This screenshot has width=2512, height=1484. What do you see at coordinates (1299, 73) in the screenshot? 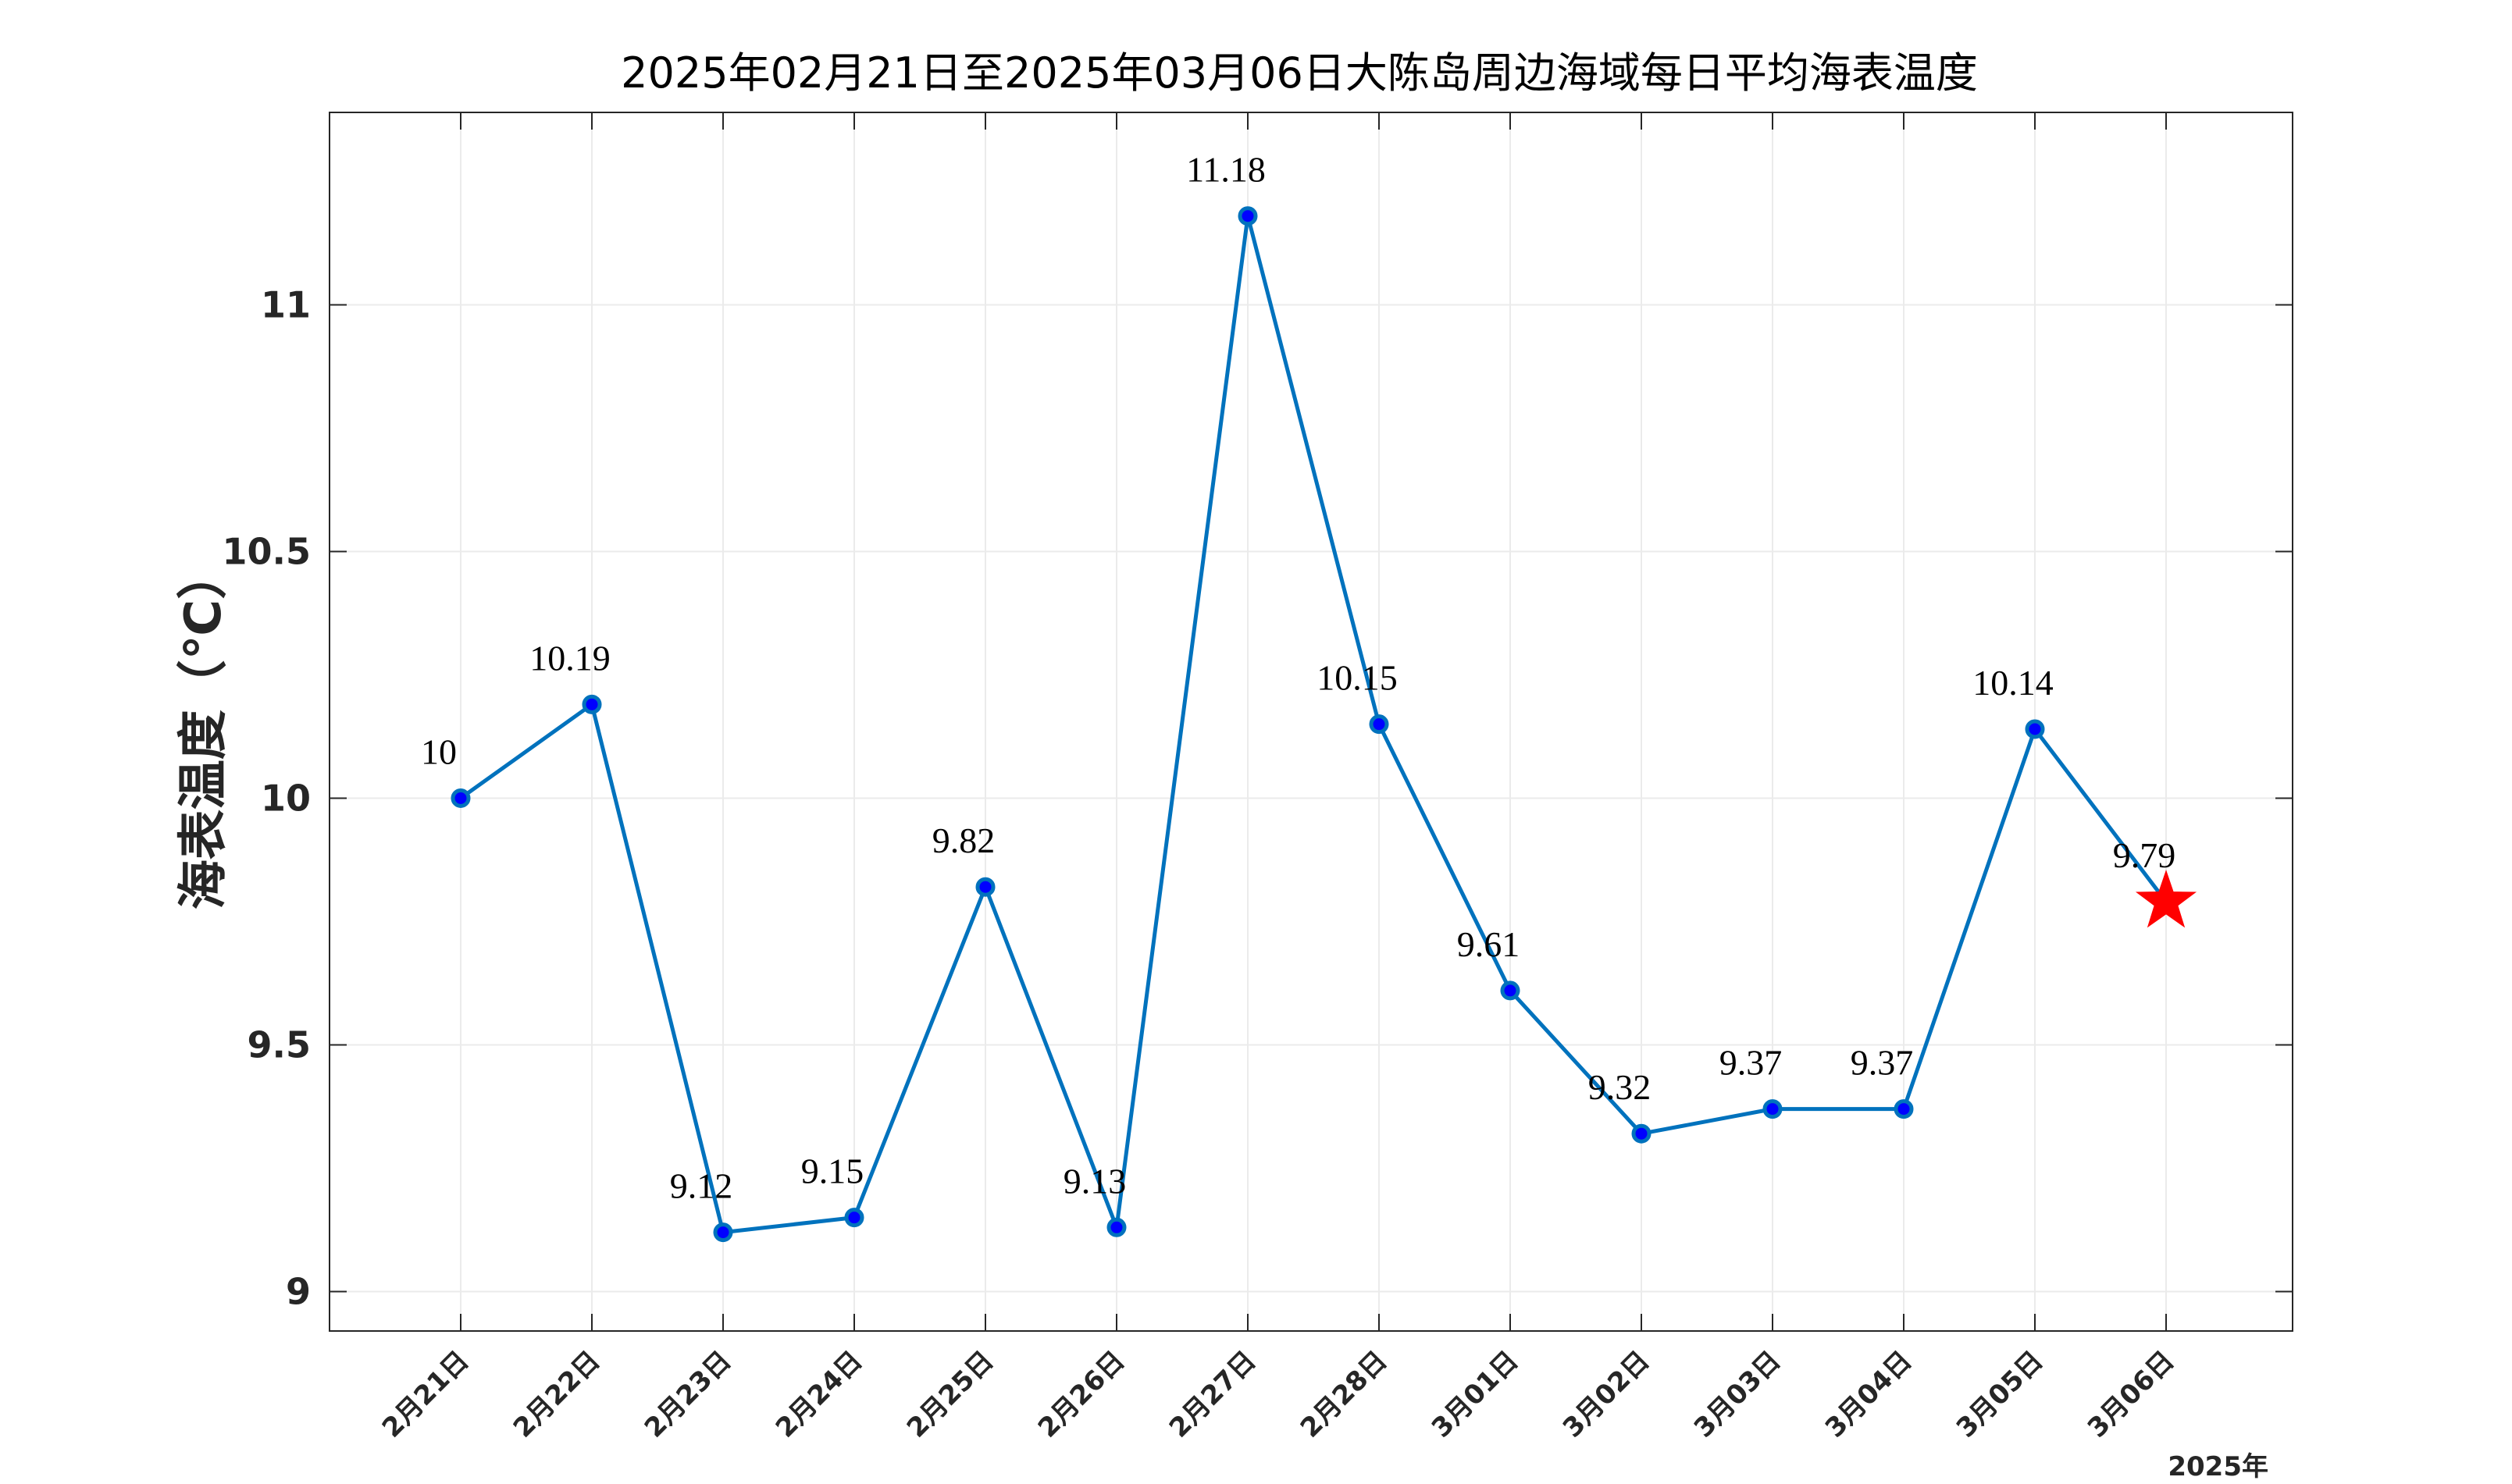
I see `chart-title: 2025年02月21日至2025年03月06日大陈岛周边海域每日平均海表温度` at bounding box center [1299, 73].